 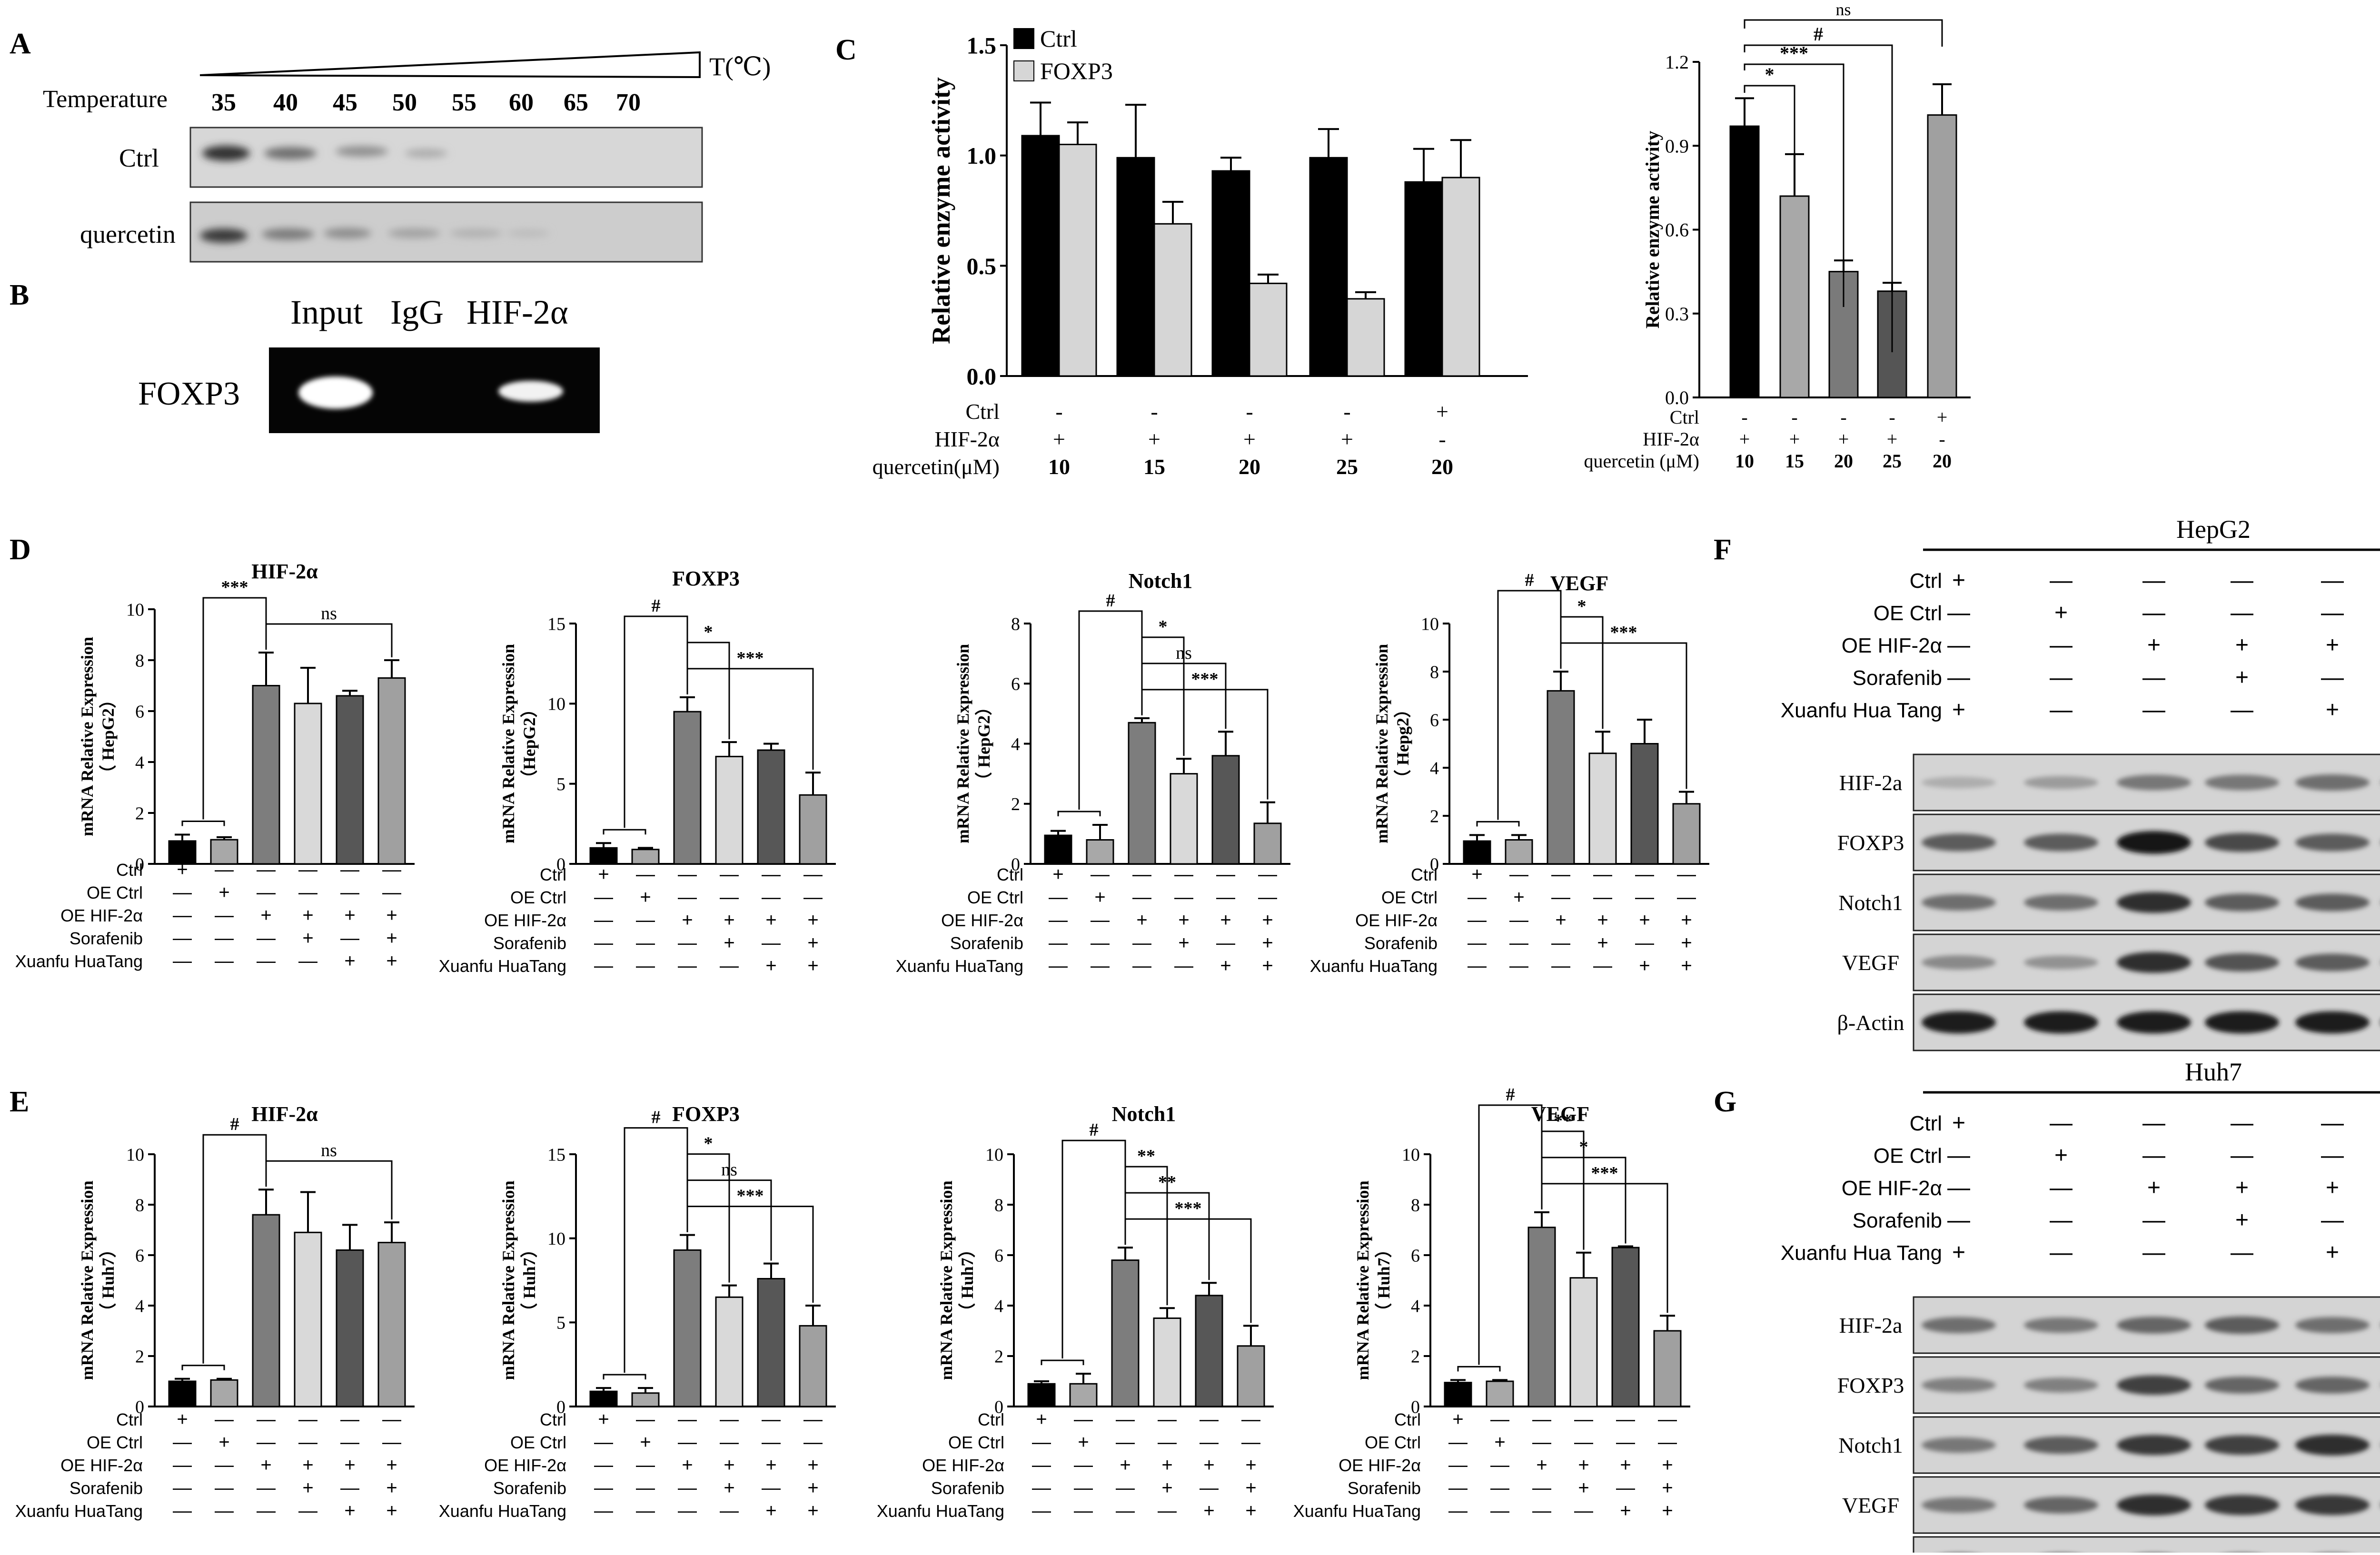 I want to click on condition-label: Sorafenib, so click(x=987, y=943).